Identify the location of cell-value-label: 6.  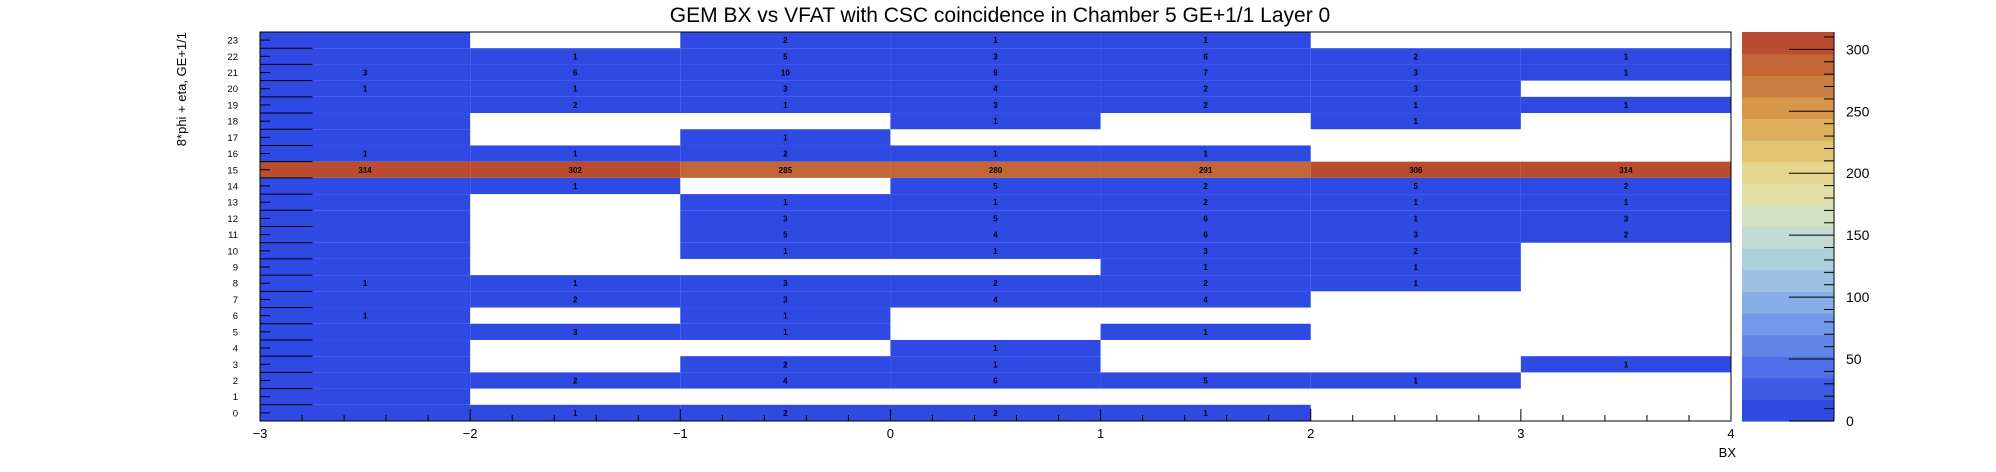
(1205, 235).